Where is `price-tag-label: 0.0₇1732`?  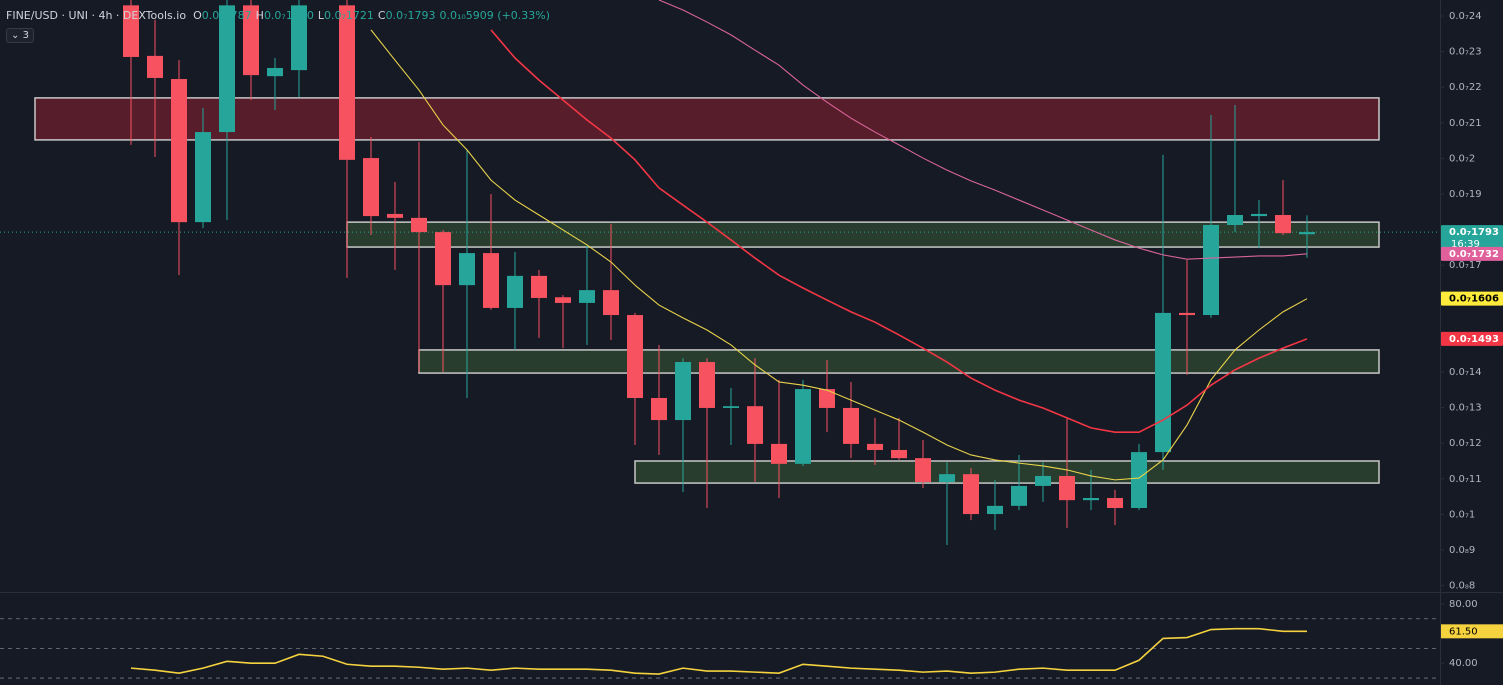
price-tag-label: 0.0₇1732 is located at coordinates (1474, 254).